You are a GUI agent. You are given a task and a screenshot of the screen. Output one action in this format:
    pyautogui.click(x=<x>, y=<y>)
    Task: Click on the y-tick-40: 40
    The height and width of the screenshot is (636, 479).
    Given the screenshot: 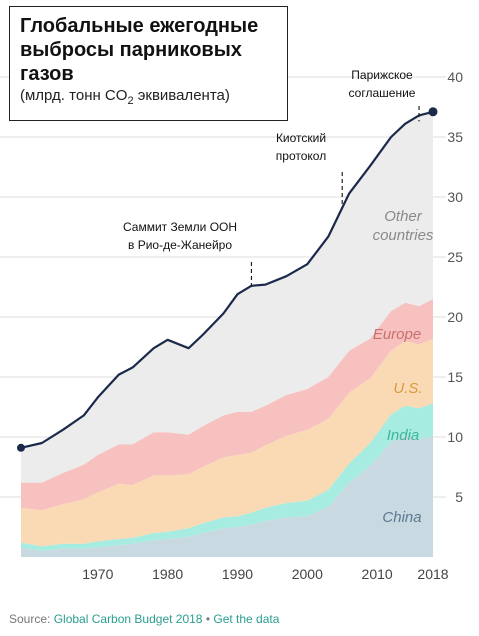 What is the action you would take?
    pyautogui.click(x=455, y=77)
    